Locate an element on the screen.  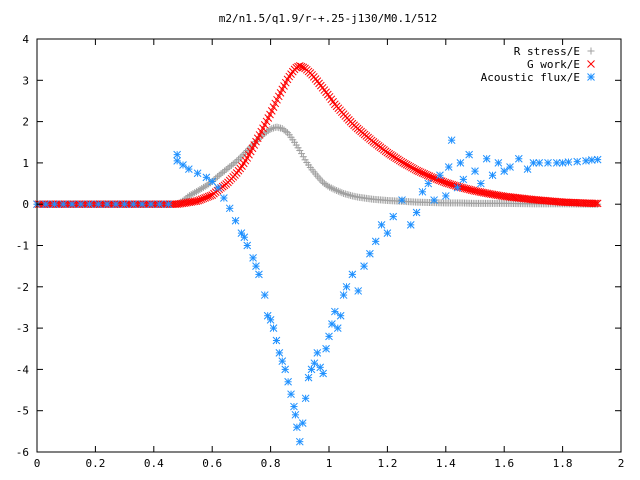
x-tick-label: 1.4 is located at coordinates (446, 463).